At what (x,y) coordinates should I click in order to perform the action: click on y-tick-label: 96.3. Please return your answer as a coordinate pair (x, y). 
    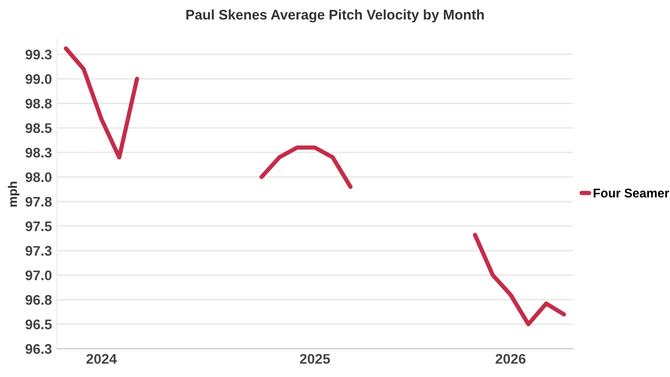
    Looking at the image, I should click on (39, 349).